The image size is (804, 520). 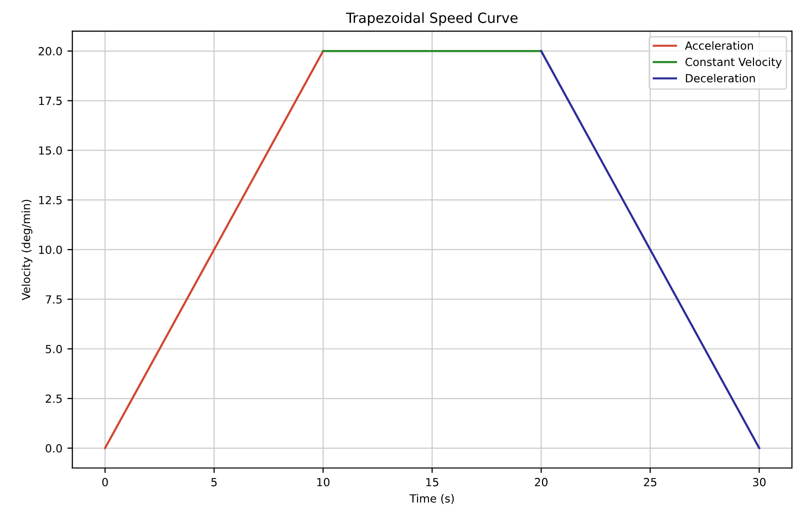 What do you see at coordinates (432, 482) in the screenshot?
I see `x-tick-label: 15` at bounding box center [432, 482].